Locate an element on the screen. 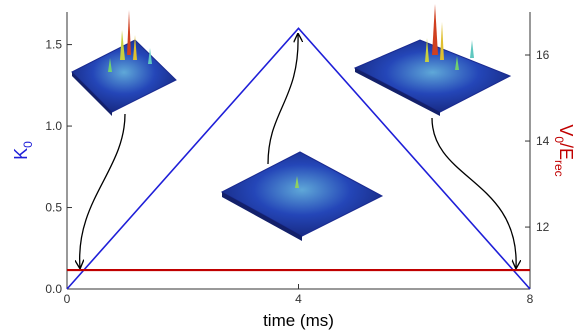 This screenshot has width=577, height=333. y2-axis-label-sub2: rec is located at coordinates (559, 168).